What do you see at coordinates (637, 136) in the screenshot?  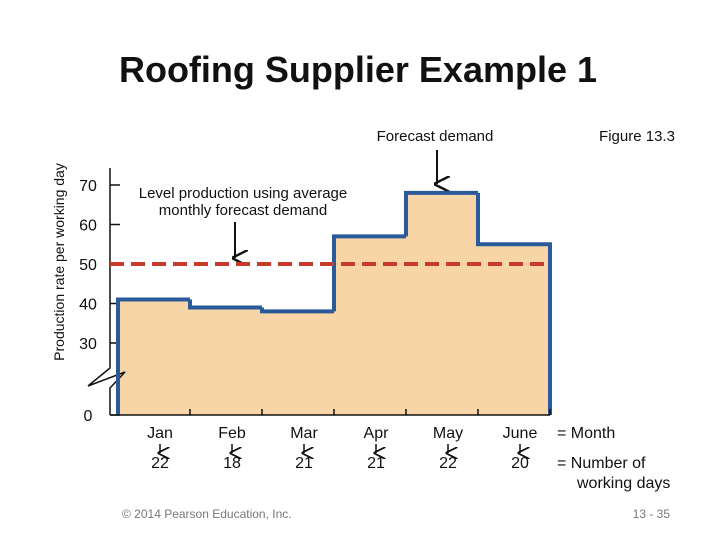 I see `figure-label: Figure 13.3` at bounding box center [637, 136].